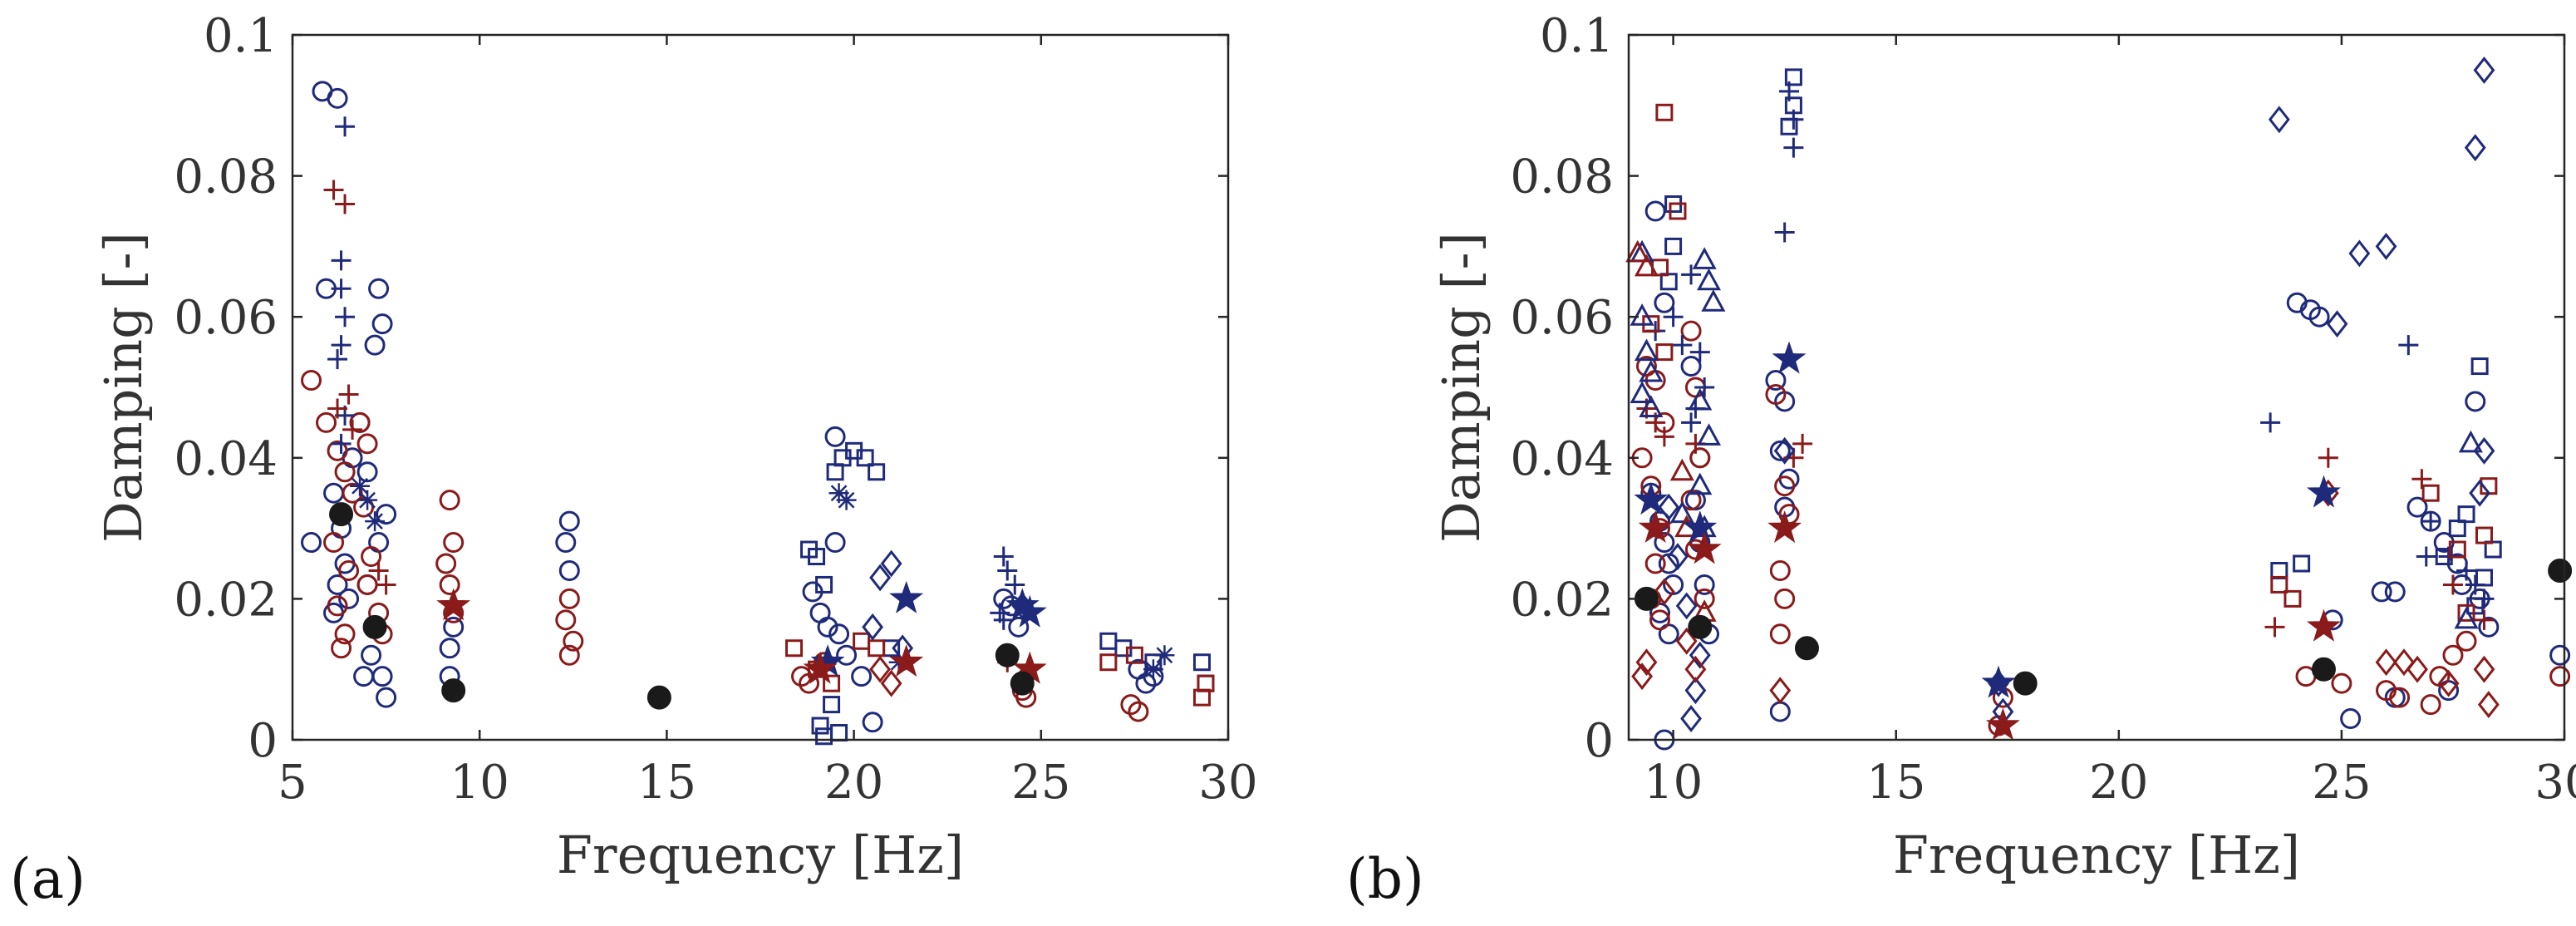 The image size is (2576, 926). I want to click on panel-b-y-tick-label-4: 0.08, so click(1562, 177).